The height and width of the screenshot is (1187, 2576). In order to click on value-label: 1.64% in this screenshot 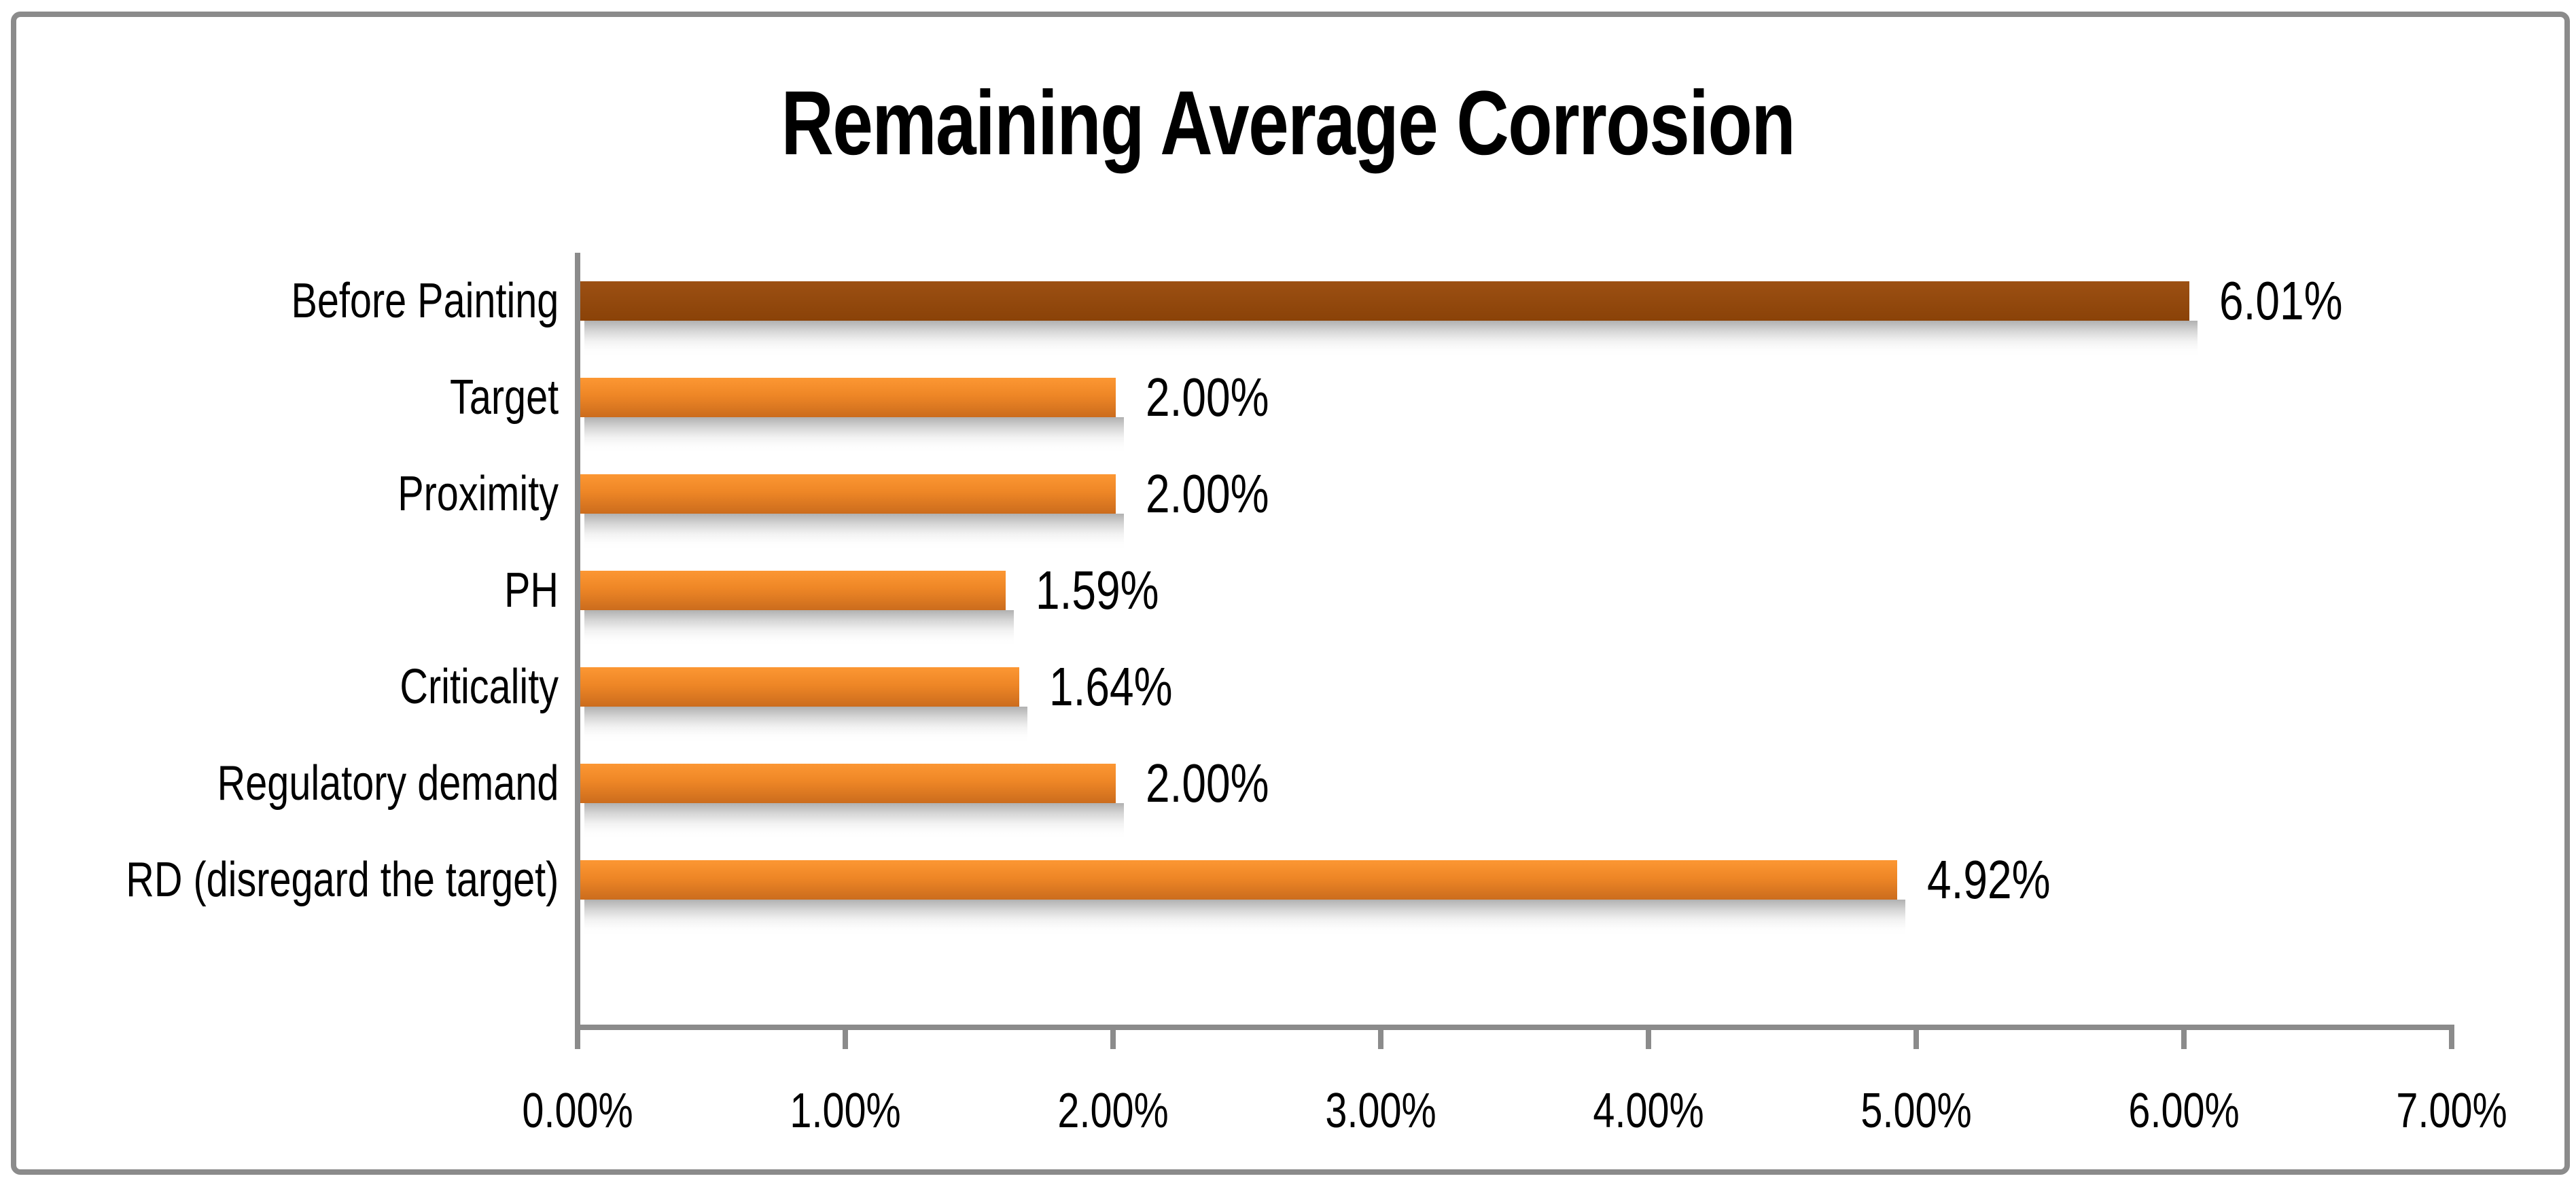, I will do `click(1126, 687)`.